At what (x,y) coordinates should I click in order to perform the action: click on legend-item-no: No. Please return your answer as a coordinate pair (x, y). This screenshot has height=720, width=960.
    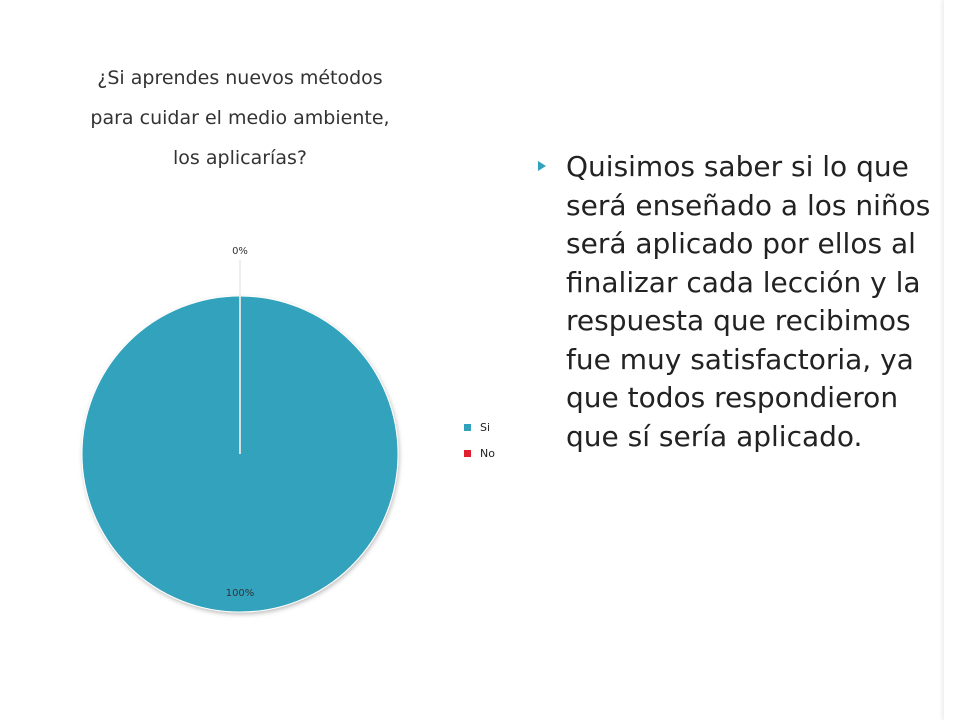
    Looking at the image, I should click on (479, 453).